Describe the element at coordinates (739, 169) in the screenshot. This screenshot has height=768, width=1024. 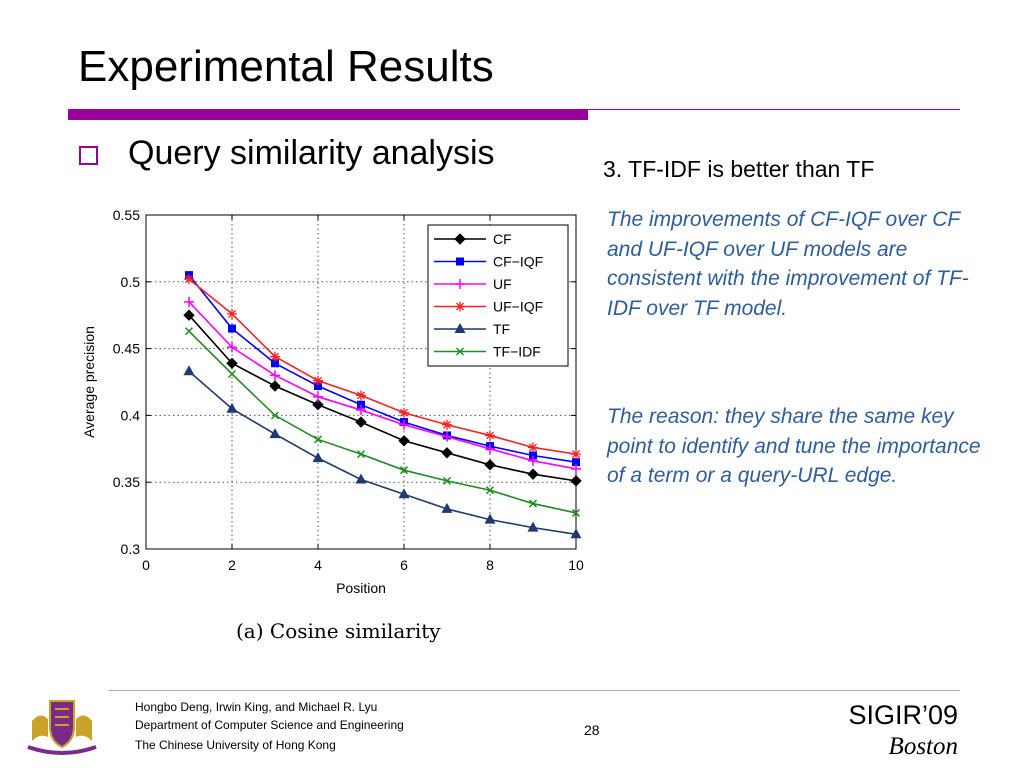
I see `point-heading: 3. TF-IDF is better than TF` at that location.